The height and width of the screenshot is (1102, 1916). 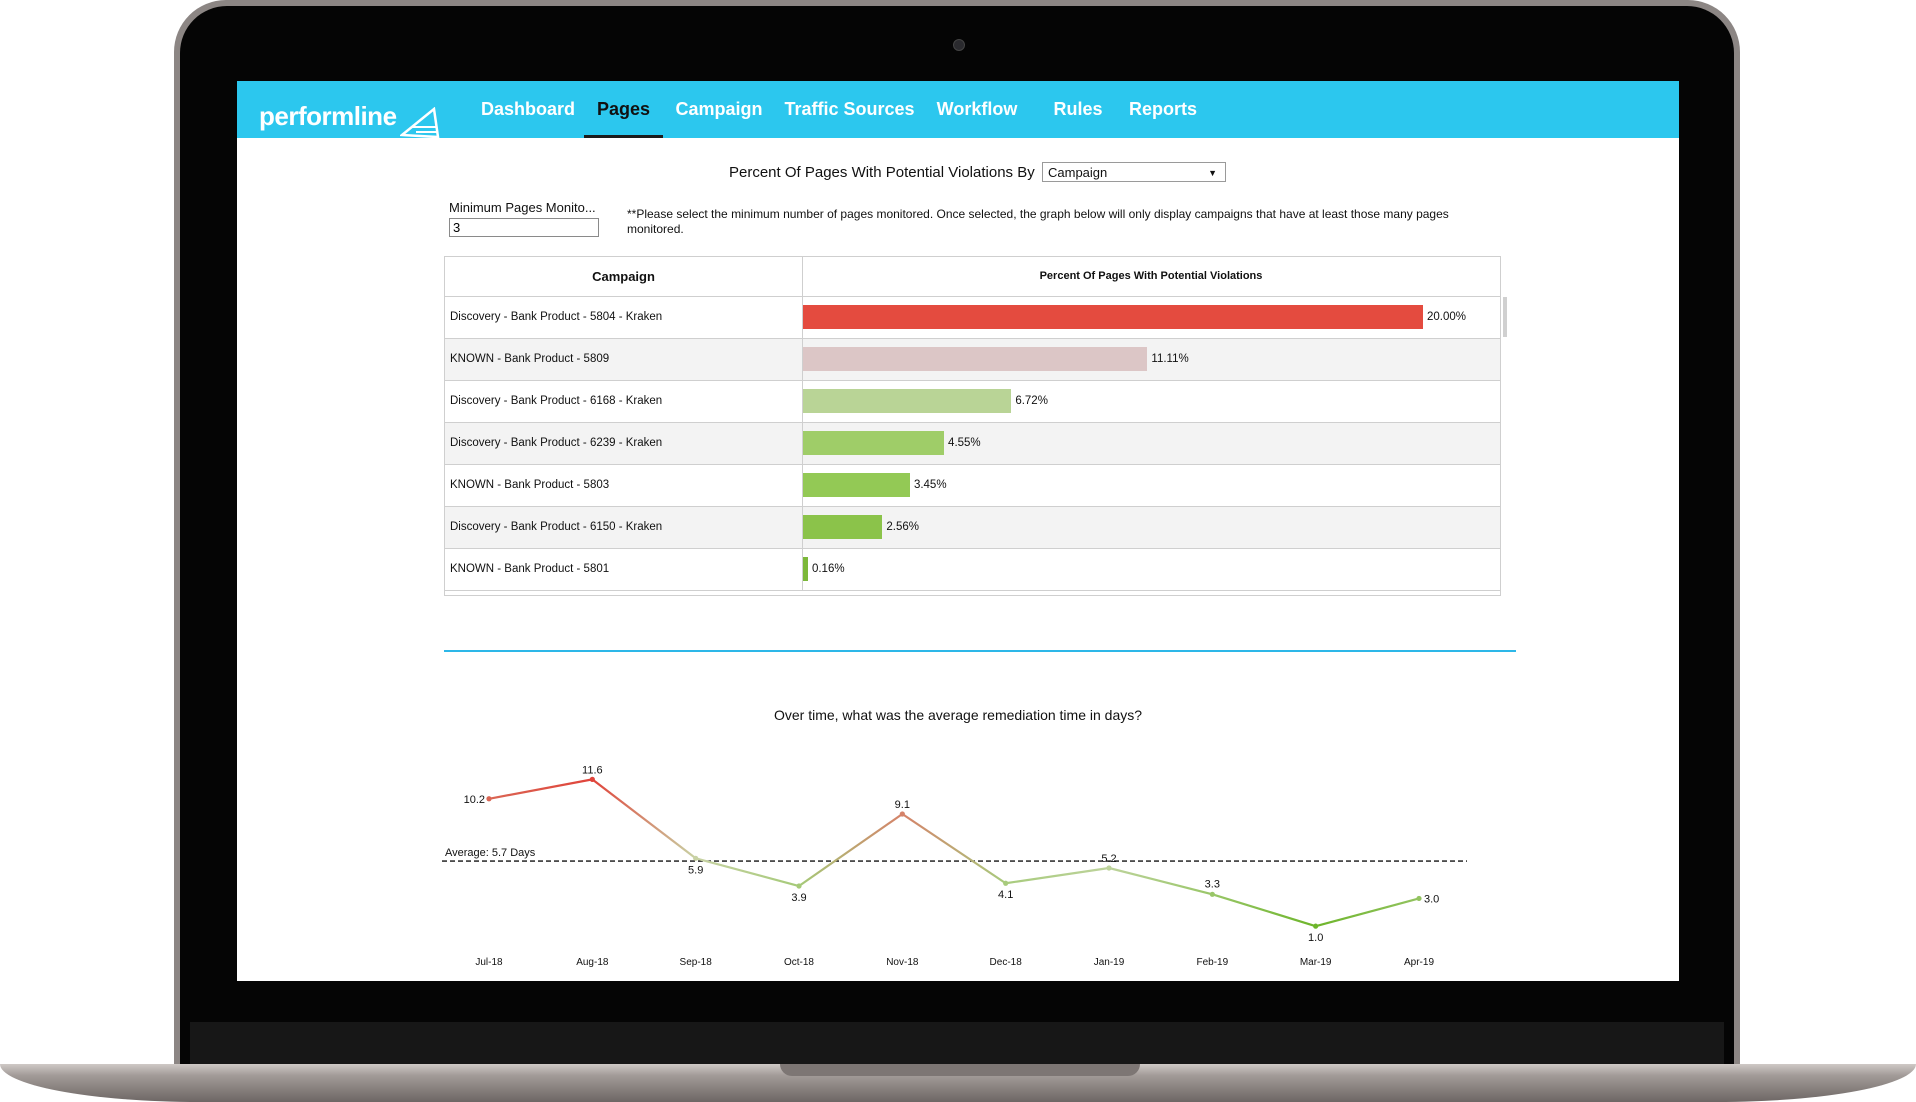 I want to click on nav-workflow: Workflow, so click(x=977, y=109).